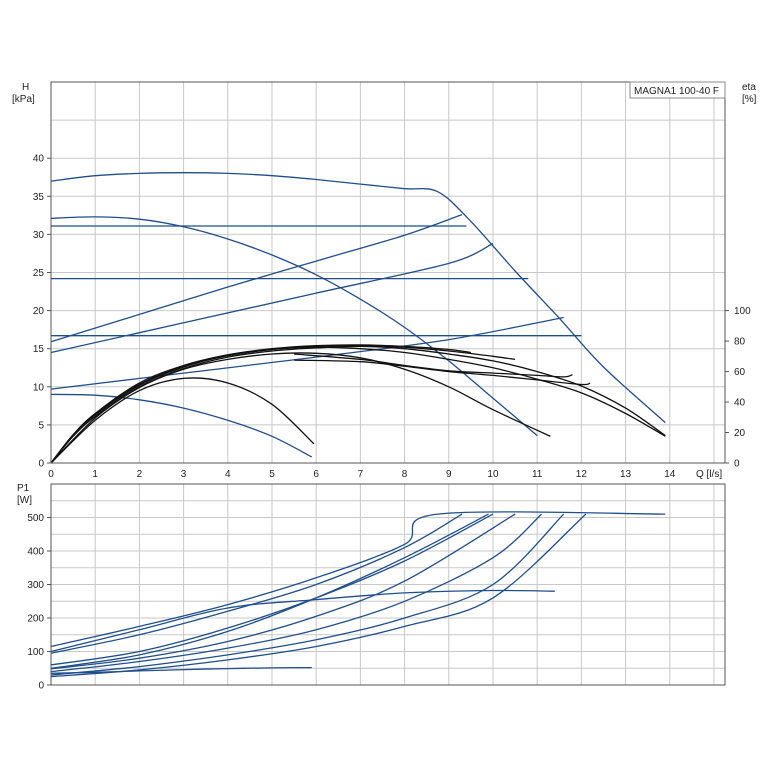 The height and width of the screenshot is (779, 774). I want to click on x-tick-label: 8, so click(405, 474).